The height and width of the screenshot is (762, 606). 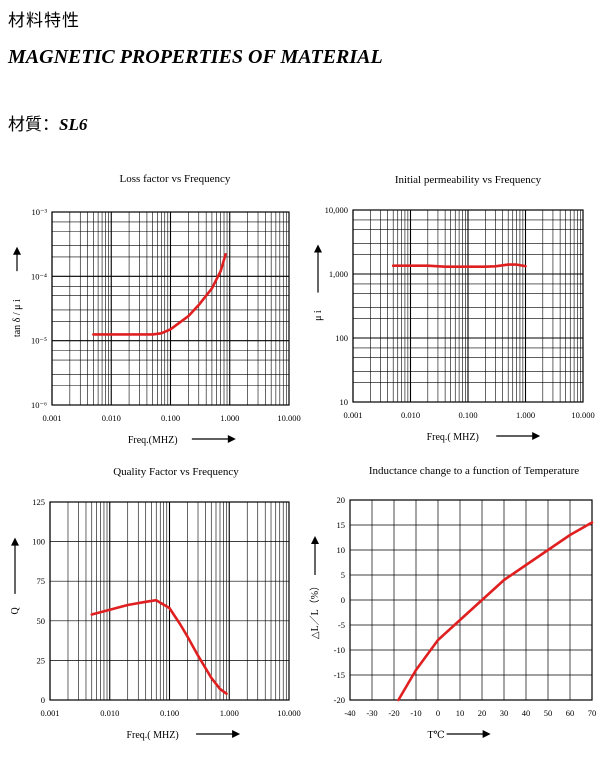 I want to click on chart-title: Quality Factor vs Frequency, so click(x=176, y=472).